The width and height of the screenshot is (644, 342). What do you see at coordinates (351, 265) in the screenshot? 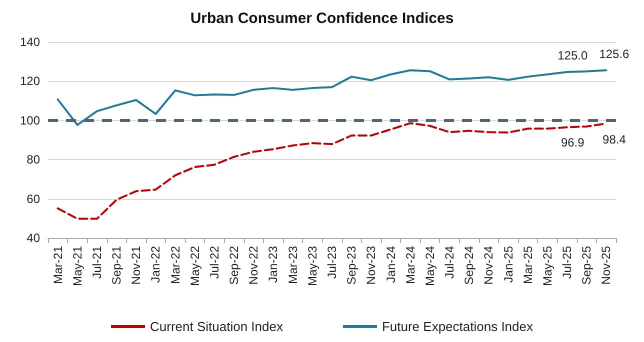
I see `x-tick-label: Sep-23` at bounding box center [351, 265].